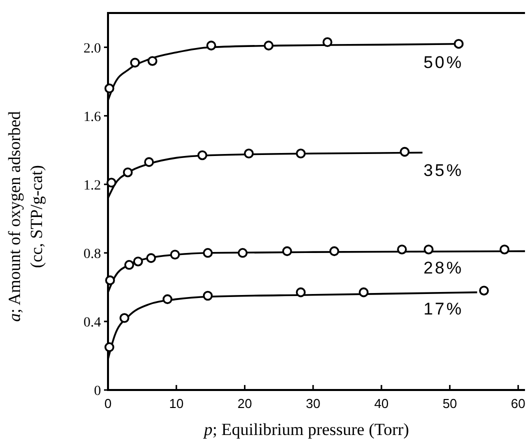 The height and width of the screenshot is (445, 526). What do you see at coordinates (97, 391) in the screenshot?
I see `y-tick-label: 0` at bounding box center [97, 391].